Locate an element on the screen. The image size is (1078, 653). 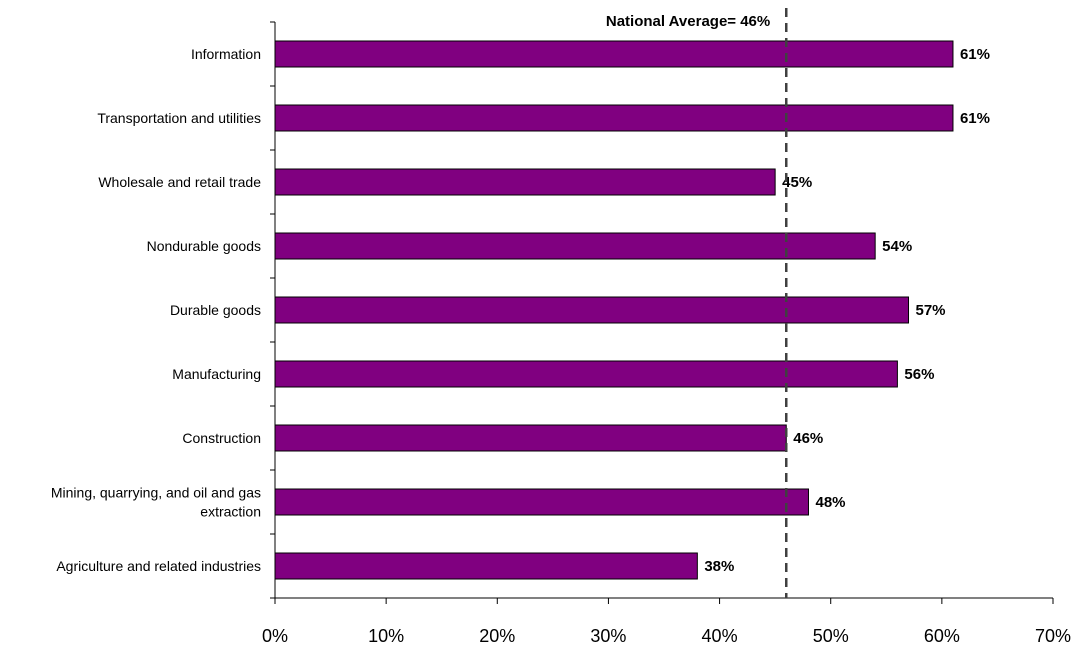
data-label: 48% is located at coordinates (830, 502).